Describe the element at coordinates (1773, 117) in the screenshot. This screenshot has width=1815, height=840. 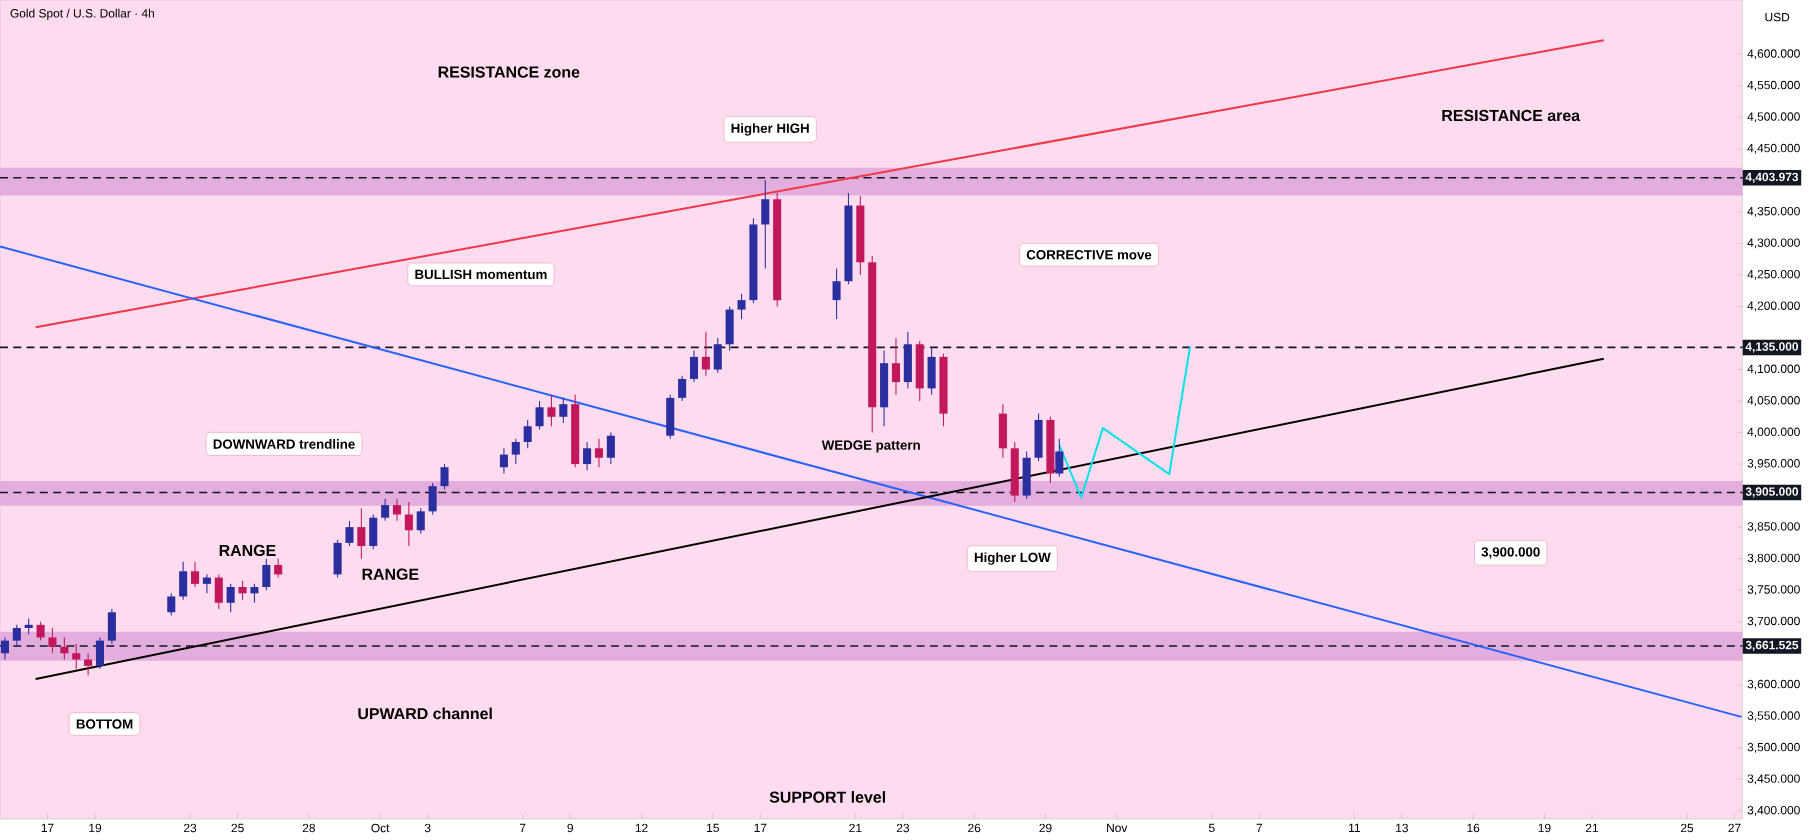
I see `y-tick-label: 4,500.000` at that location.